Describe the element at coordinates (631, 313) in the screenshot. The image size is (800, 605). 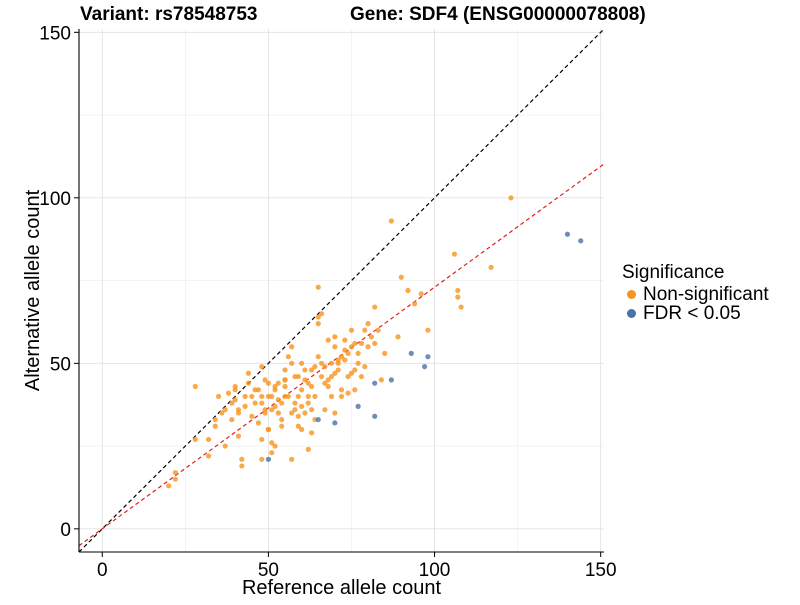
I see `legend-key-blue` at that location.